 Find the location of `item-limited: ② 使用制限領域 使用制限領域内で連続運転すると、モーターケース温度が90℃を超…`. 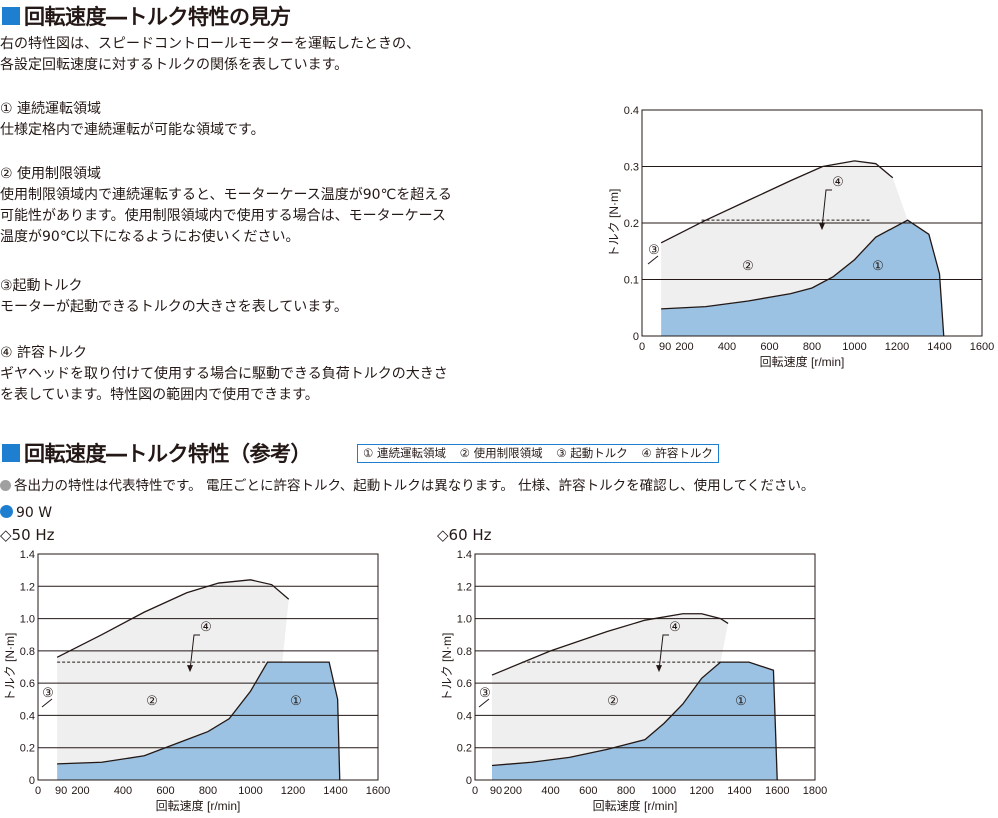

item-limited: ② 使用制限領域 使用制限領域内で連続運転すると、モーターケース温度が90℃を超… is located at coordinates (226, 206).